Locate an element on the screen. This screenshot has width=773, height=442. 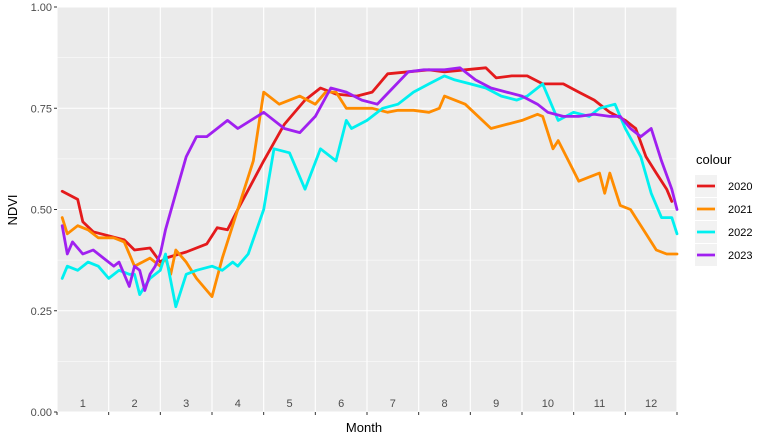
month-label: 5 is located at coordinates (289, 404).